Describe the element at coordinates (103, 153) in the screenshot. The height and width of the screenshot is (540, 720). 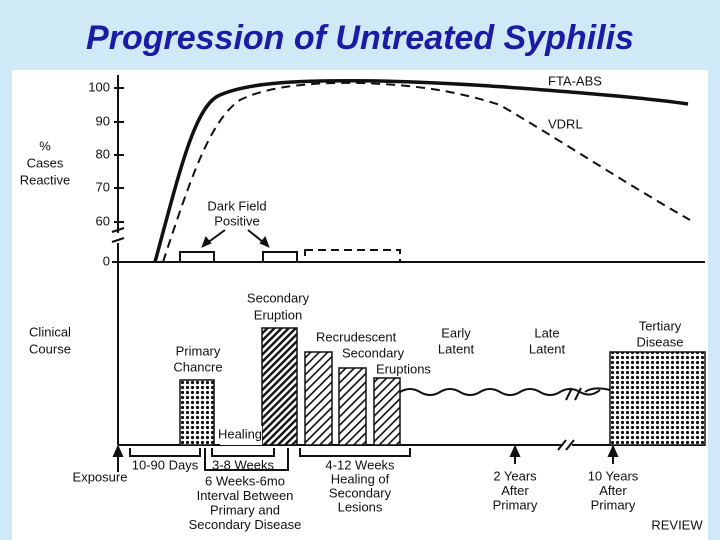
I see `y-tick-label: 80` at that location.